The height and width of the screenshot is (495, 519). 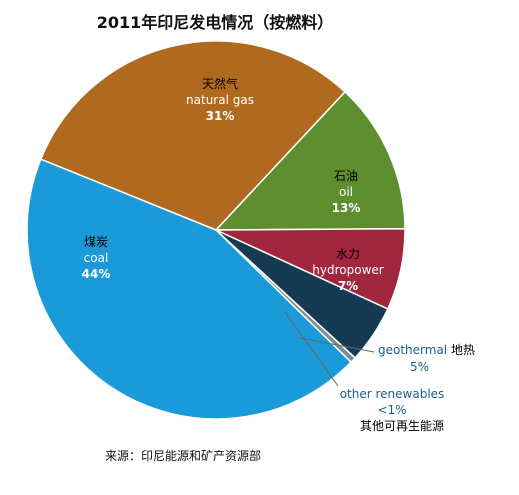 What do you see at coordinates (346, 176) in the screenshot?
I see `slice-label-zh-oil: 石油` at bounding box center [346, 176].